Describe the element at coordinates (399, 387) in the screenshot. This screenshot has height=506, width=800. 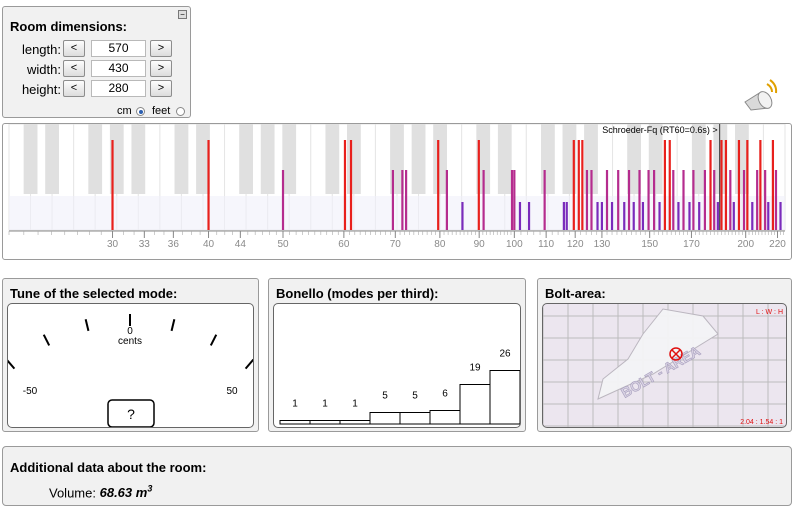
I see `bonello-chart: 1 1 1 5 5 6 19 26` at that location.